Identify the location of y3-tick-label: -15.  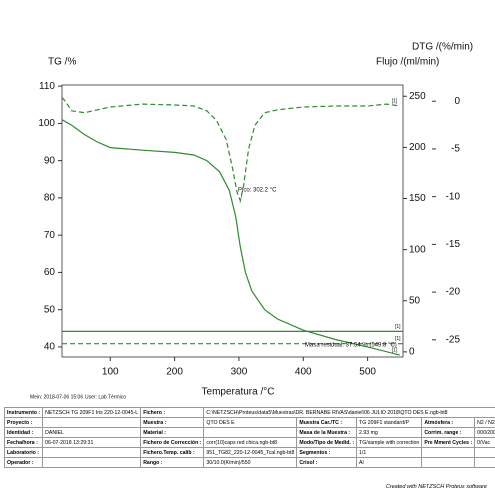
(453, 244).